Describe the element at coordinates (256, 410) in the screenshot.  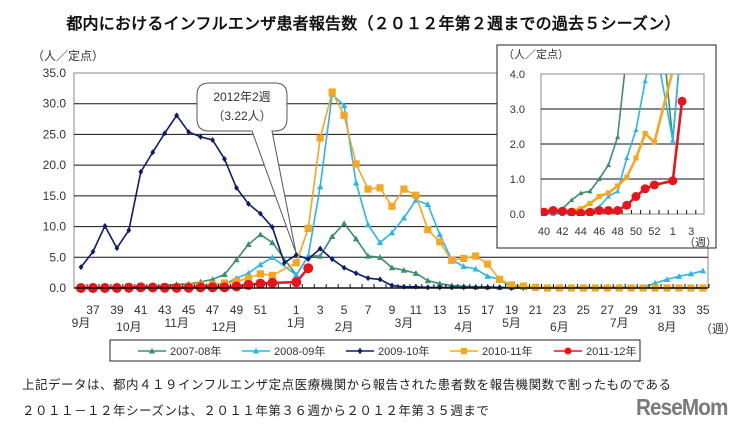
I see `footer-note-2: ２０１１－１２年シーズンは、２０１１年第３６週から２０１２年第３５週まで` at that location.